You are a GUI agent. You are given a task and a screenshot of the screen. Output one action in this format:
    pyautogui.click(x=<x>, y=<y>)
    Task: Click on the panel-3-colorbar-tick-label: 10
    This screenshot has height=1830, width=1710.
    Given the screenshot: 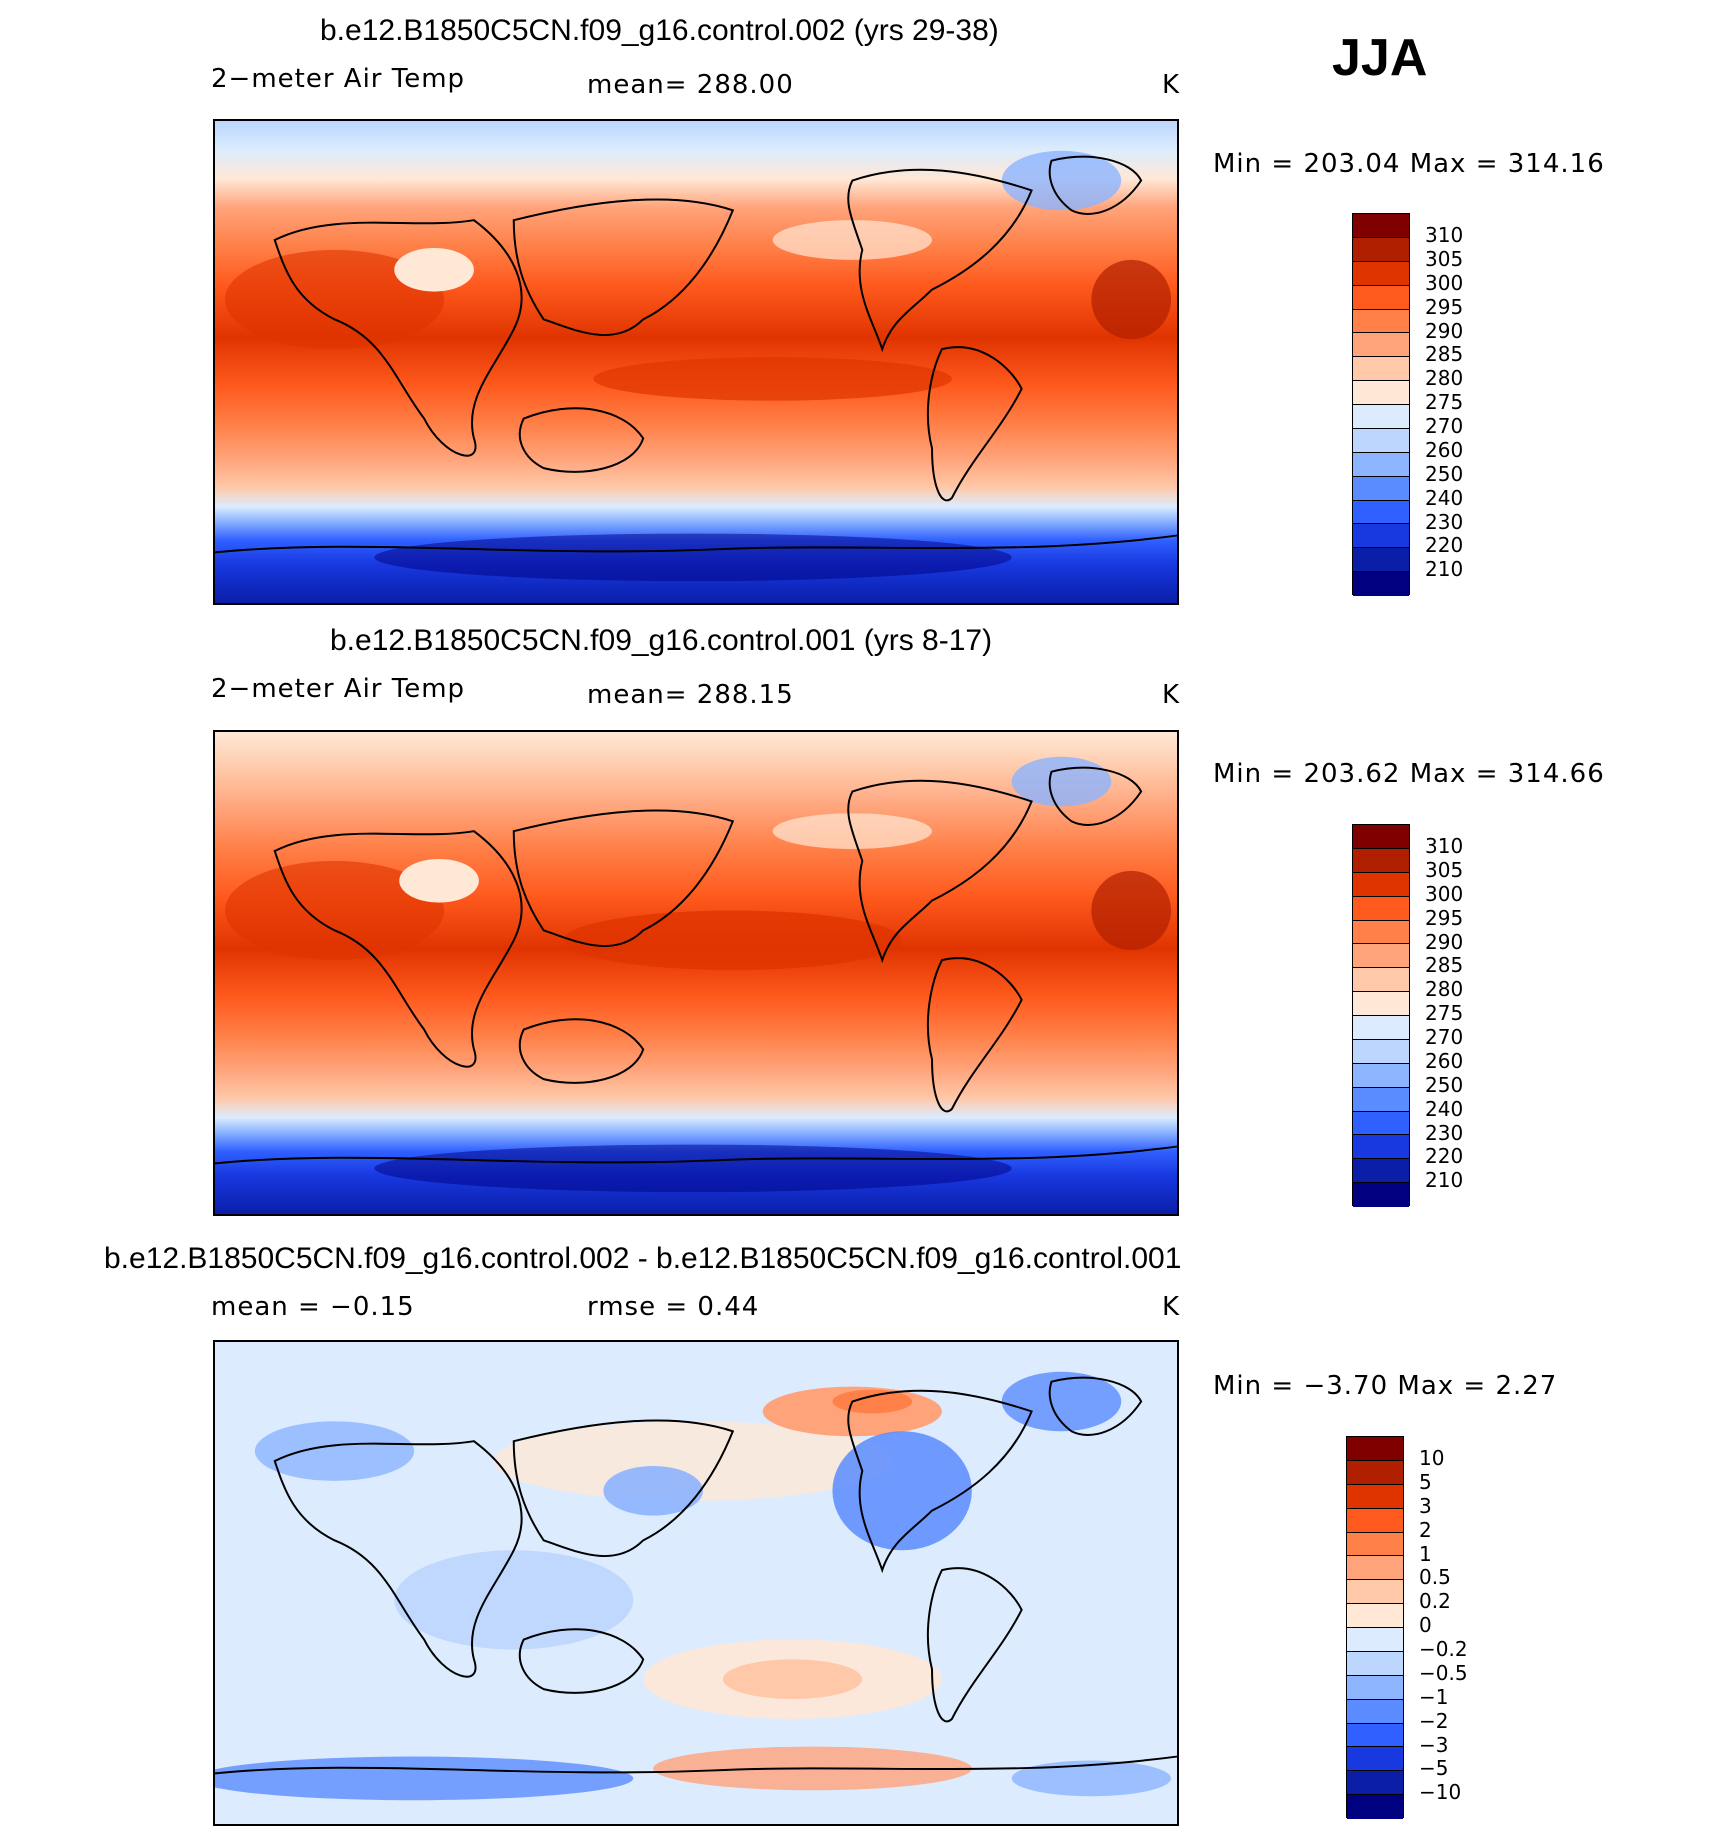 What is the action you would take?
    pyautogui.click(x=1432, y=1458)
    